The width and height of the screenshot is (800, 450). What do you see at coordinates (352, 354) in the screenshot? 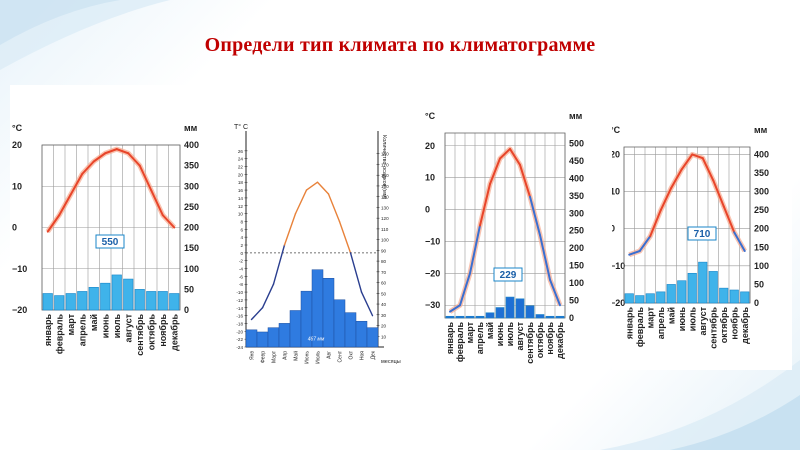
I see `month-label: Окт` at bounding box center [352, 354].